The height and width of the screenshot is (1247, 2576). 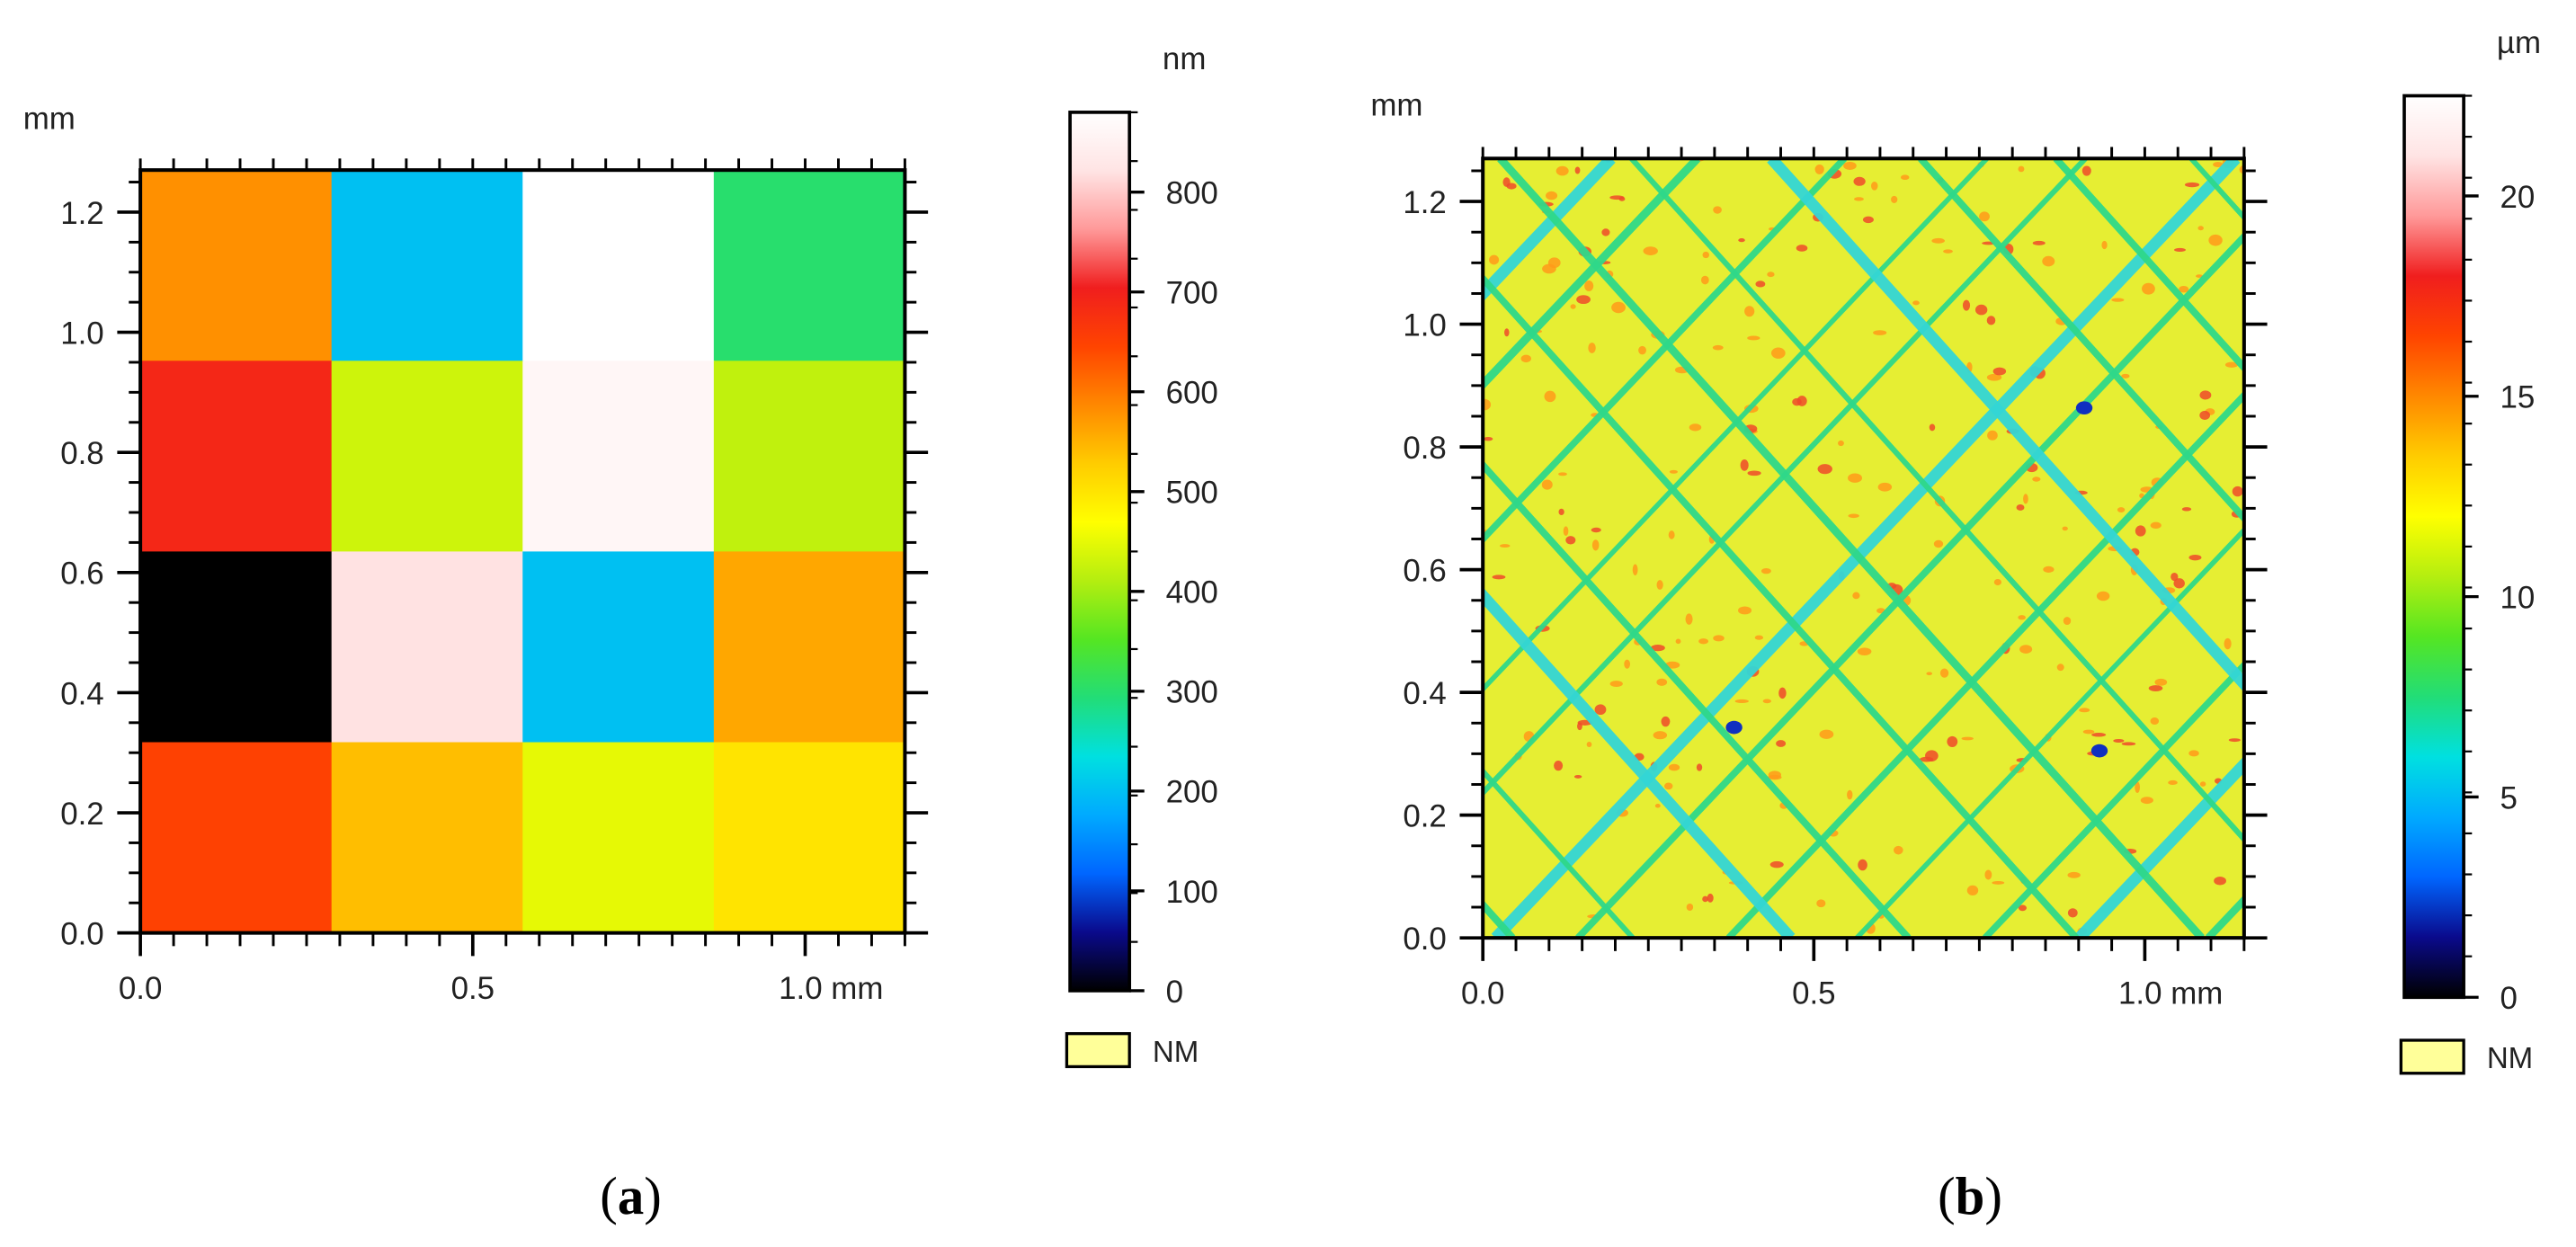 What do you see at coordinates (1424, 449) in the screenshot?
I see `y-tick-label: 0.8` at bounding box center [1424, 449].